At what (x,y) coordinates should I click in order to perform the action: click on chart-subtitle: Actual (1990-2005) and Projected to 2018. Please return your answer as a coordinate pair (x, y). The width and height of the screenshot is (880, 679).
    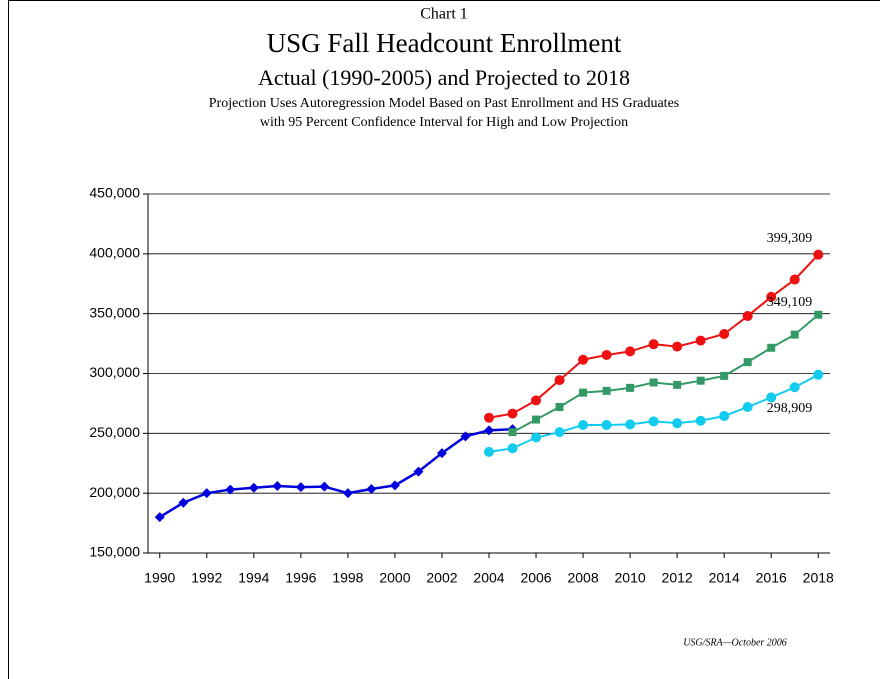
    Looking at the image, I should click on (444, 77).